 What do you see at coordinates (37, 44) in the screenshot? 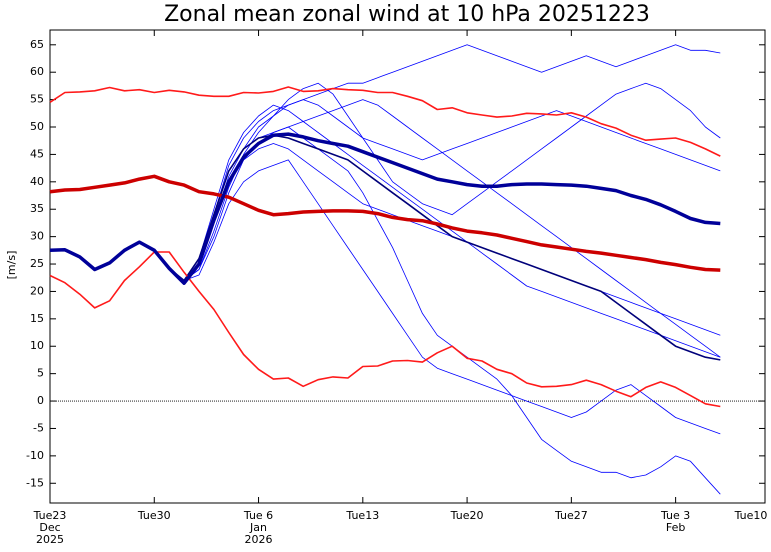
I see `y-tick-label: 65` at bounding box center [37, 44].